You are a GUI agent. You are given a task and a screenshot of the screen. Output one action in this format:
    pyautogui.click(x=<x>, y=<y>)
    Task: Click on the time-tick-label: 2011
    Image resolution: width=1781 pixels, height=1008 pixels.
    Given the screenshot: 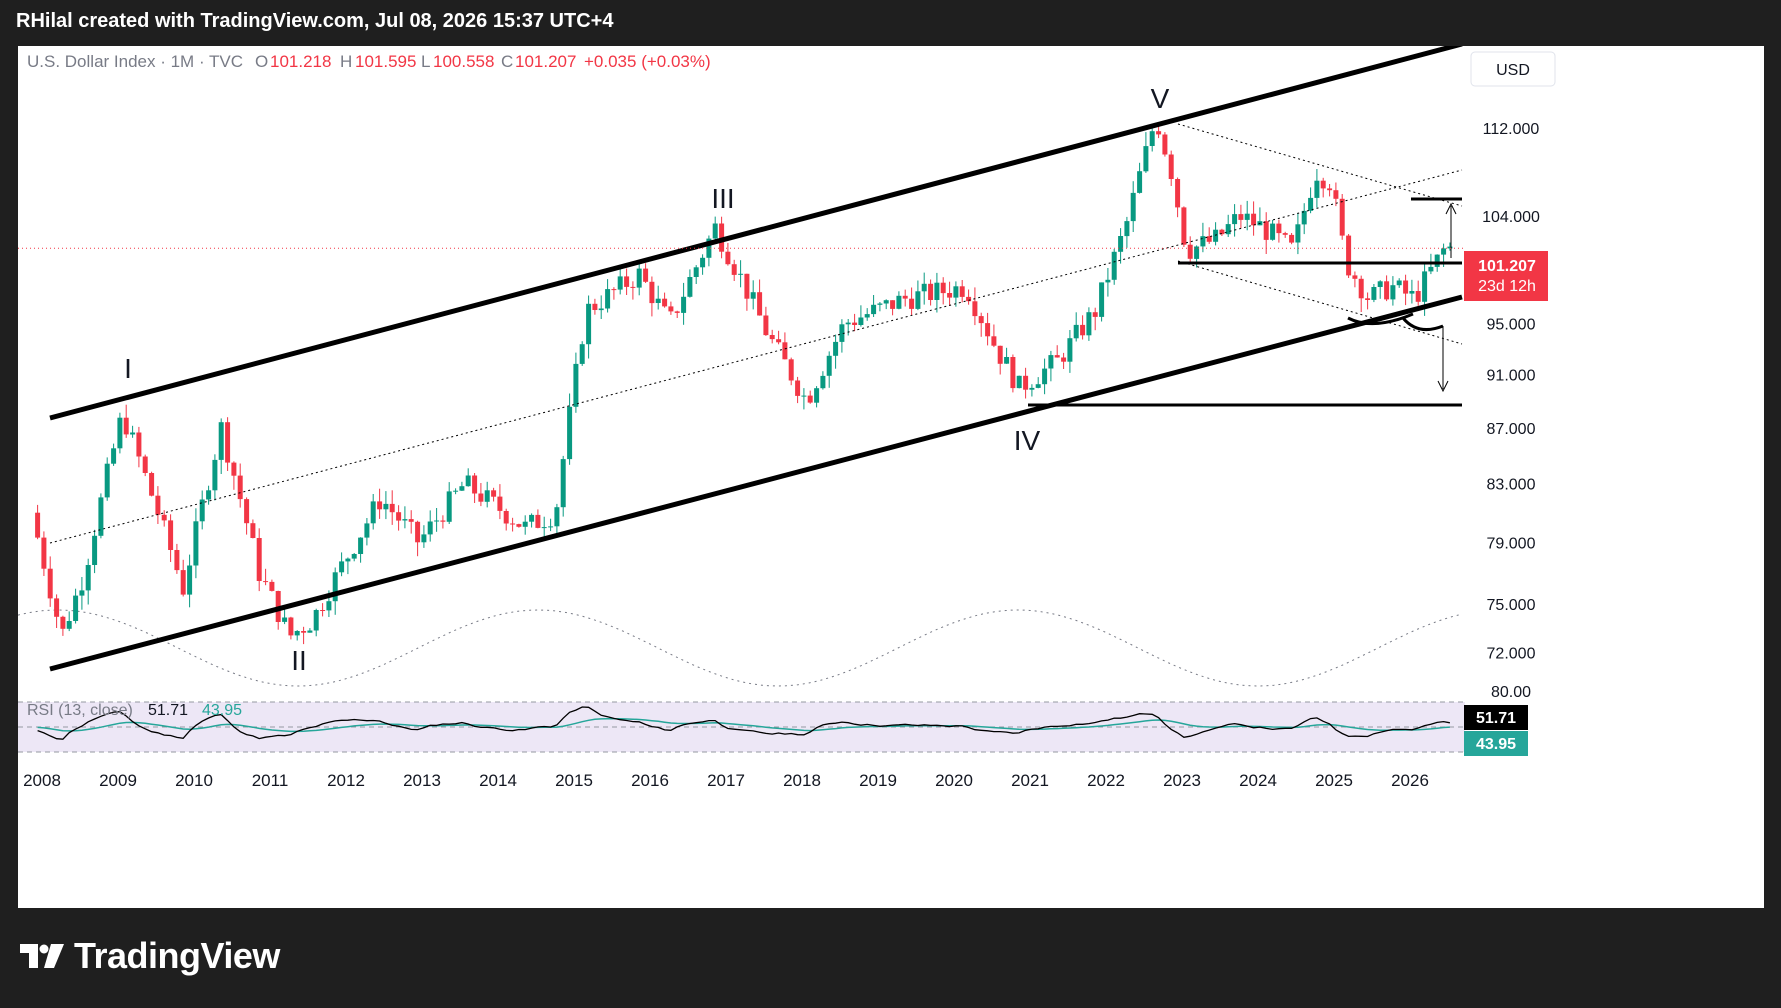 What is the action you would take?
    pyautogui.click(x=270, y=780)
    